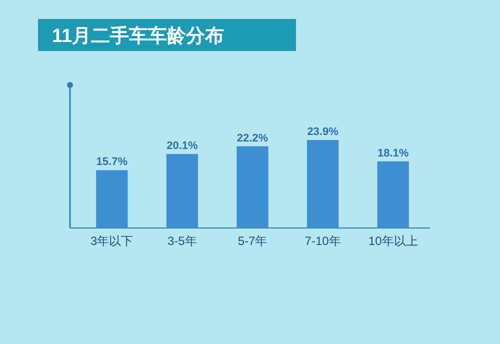 Image resolution: width=500 pixels, height=344 pixels. What do you see at coordinates (393, 153) in the screenshot?
I see `data-label: 18.1%` at bounding box center [393, 153].